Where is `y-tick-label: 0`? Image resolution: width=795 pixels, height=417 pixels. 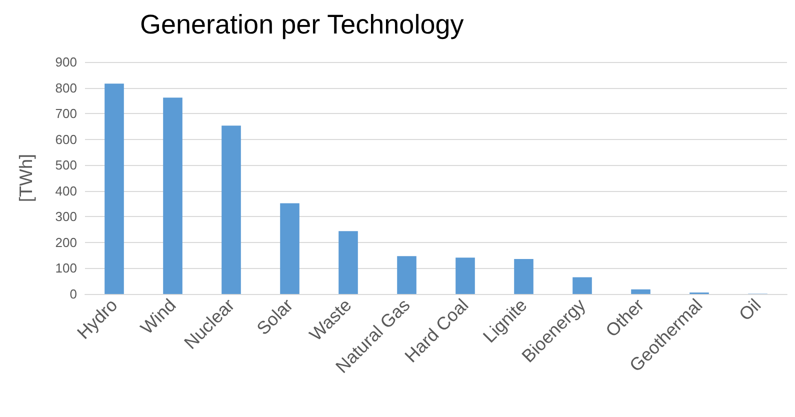 y-tick-label: 0 is located at coordinates (73, 294).